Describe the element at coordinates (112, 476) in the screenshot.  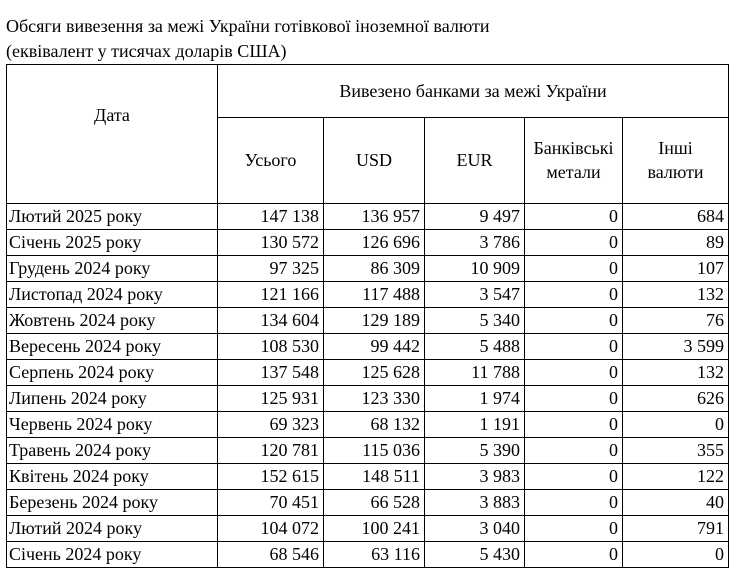
I see `cell-date: Квітень 2024 року` at that location.